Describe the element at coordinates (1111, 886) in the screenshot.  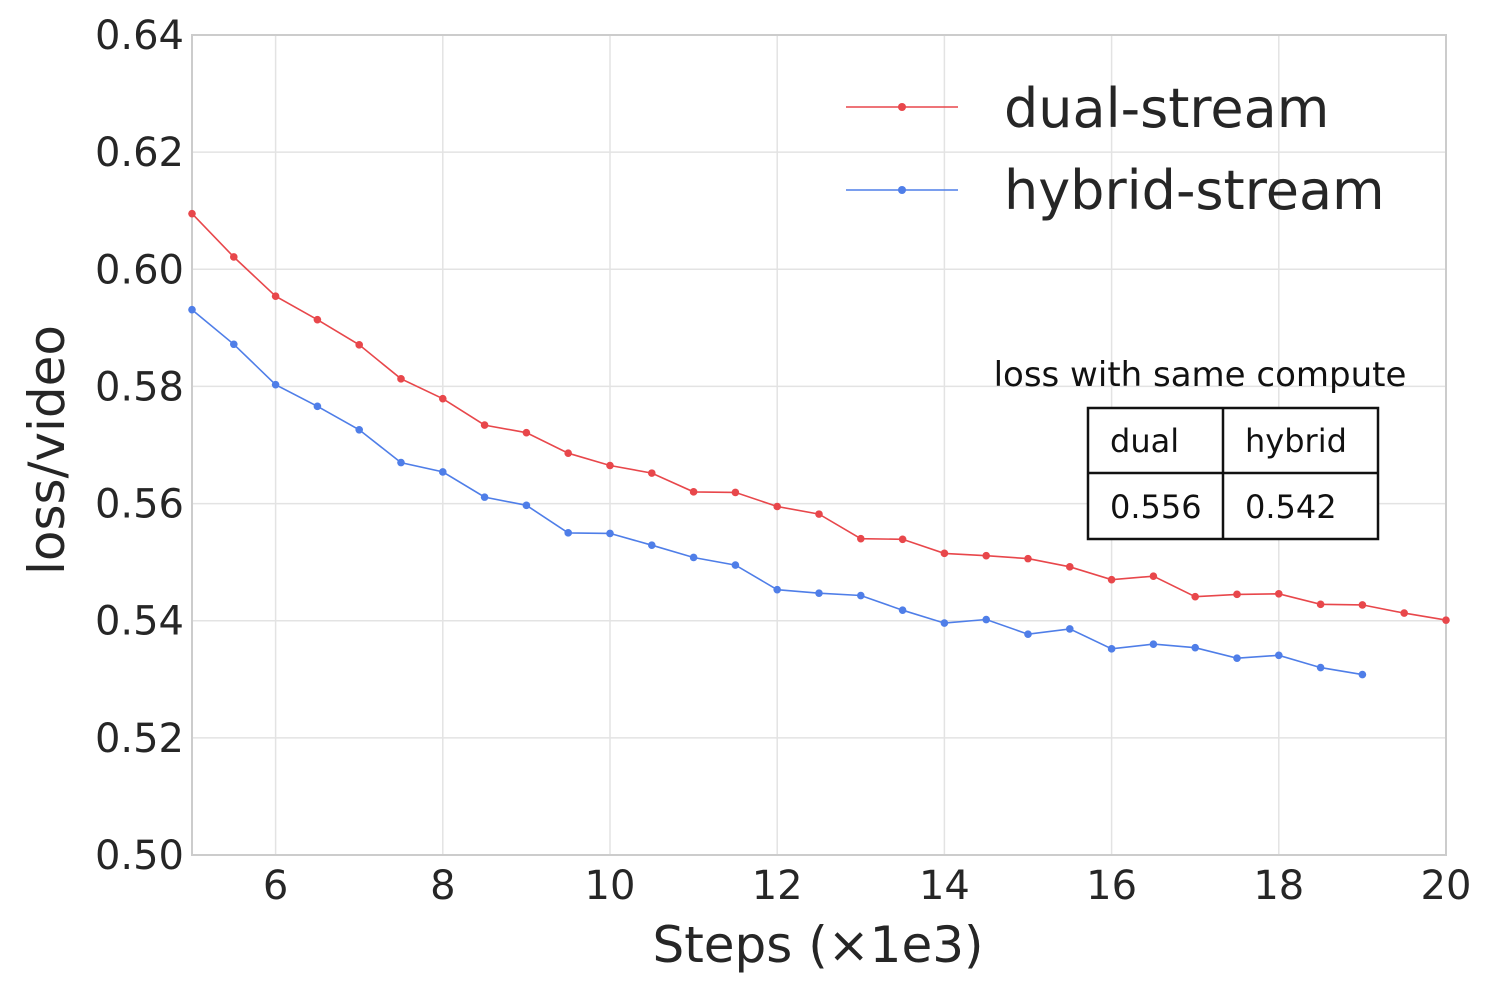
I see `x-tick-label: 16` at that location.